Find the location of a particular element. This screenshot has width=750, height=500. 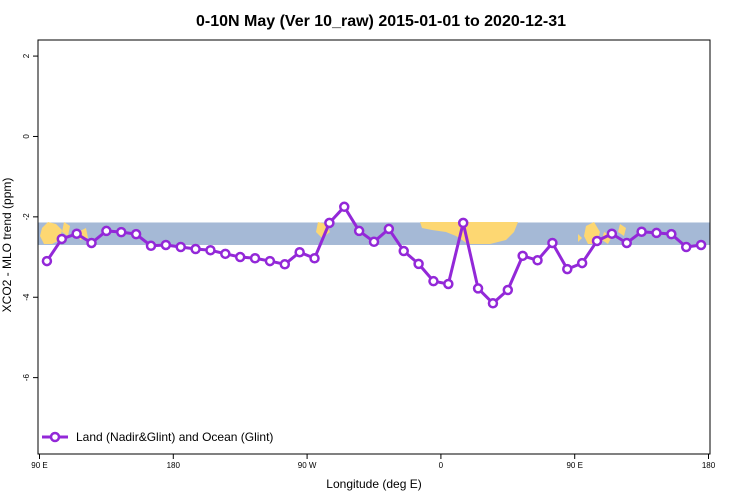

y-tick-label: -6 is located at coordinates (26, 378).